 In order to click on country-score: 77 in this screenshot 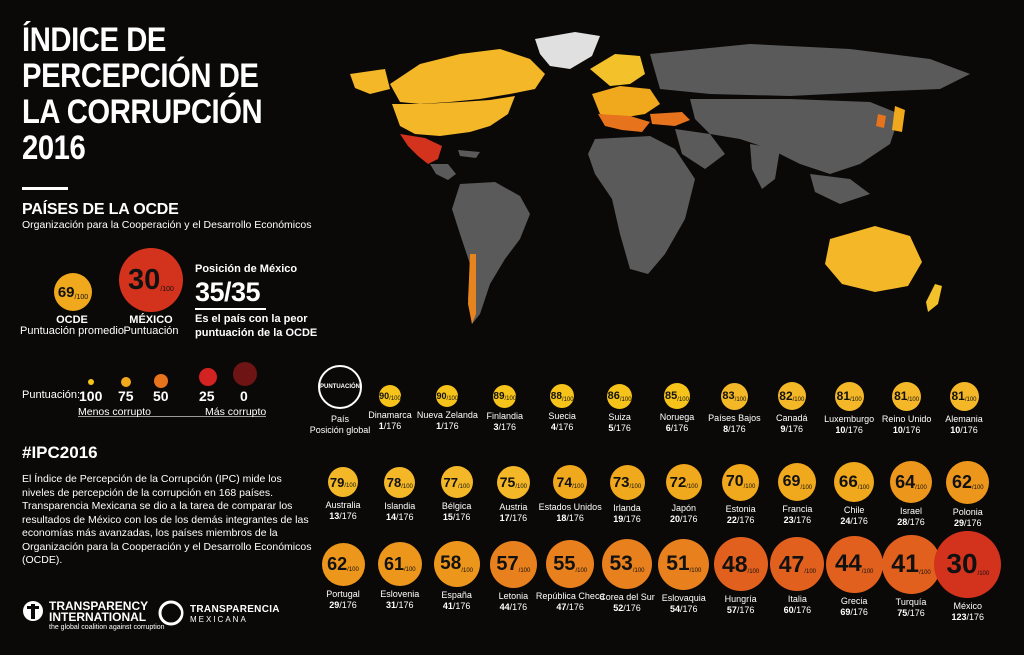, I will do `click(450, 482)`.